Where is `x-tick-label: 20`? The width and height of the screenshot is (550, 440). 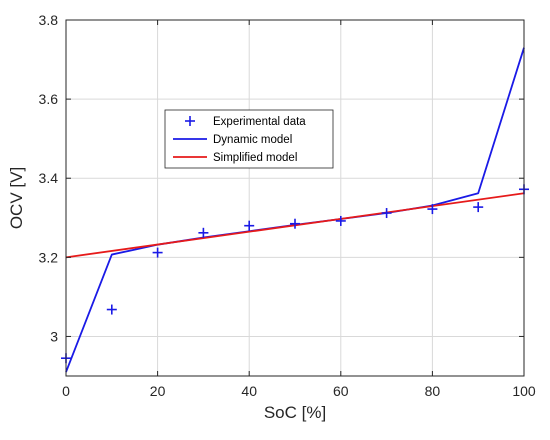 x-tick-label: 20 is located at coordinates (158, 391).